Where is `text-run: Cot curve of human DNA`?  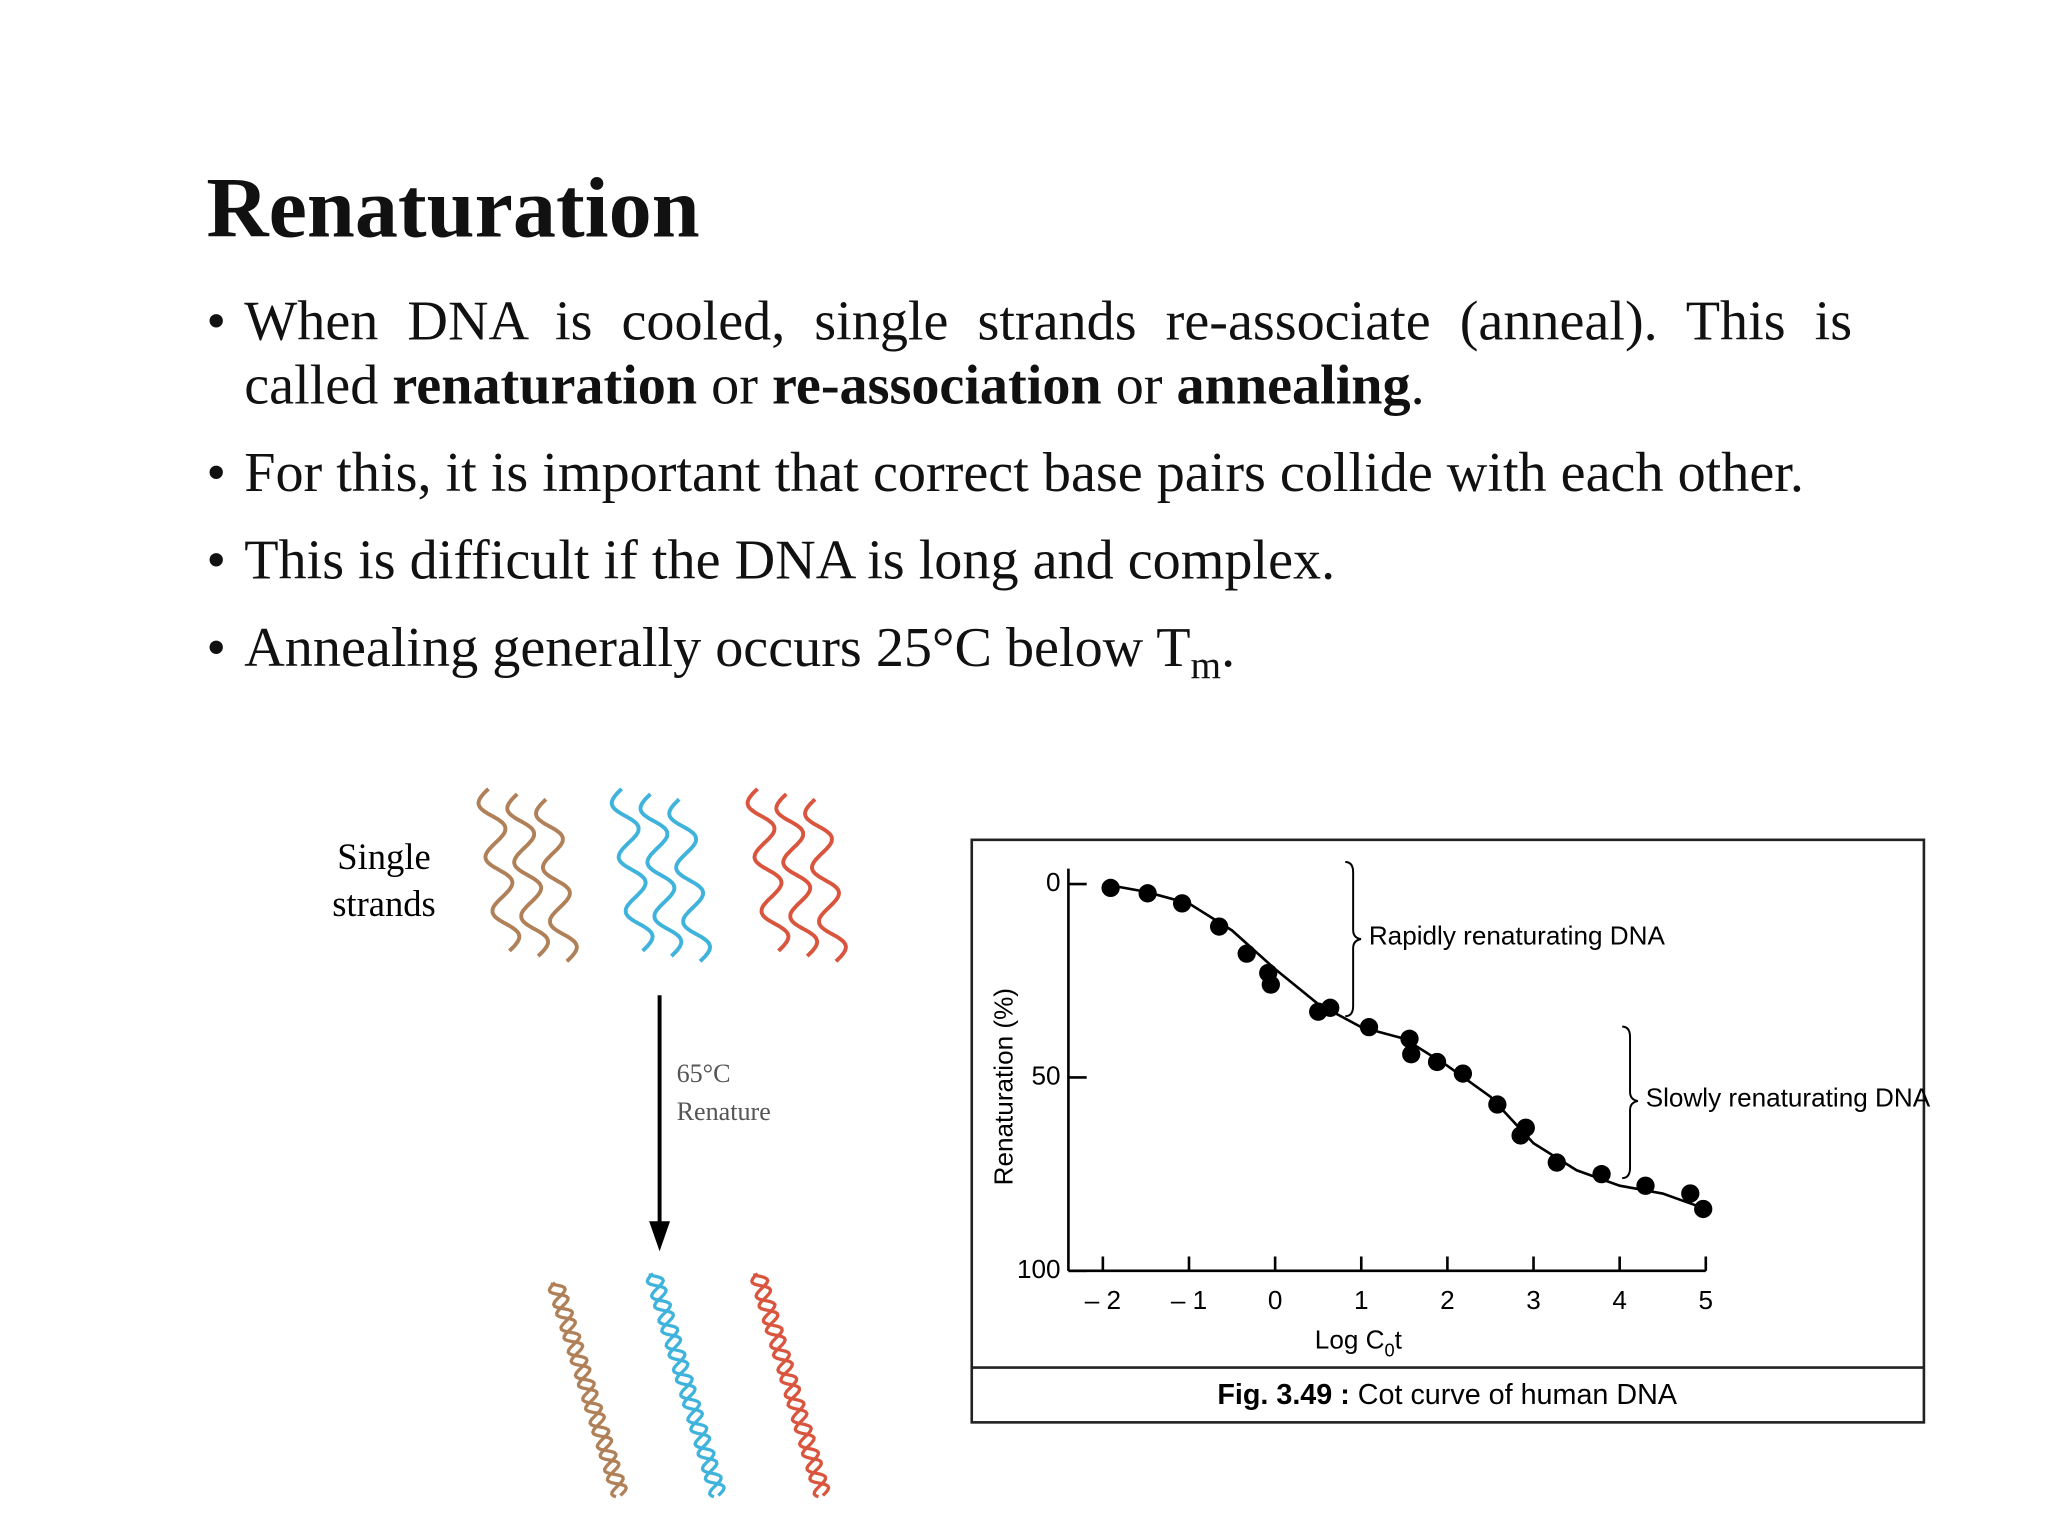
text-run: Cot curve of human DNA is located at coordinates (1514, 1395).